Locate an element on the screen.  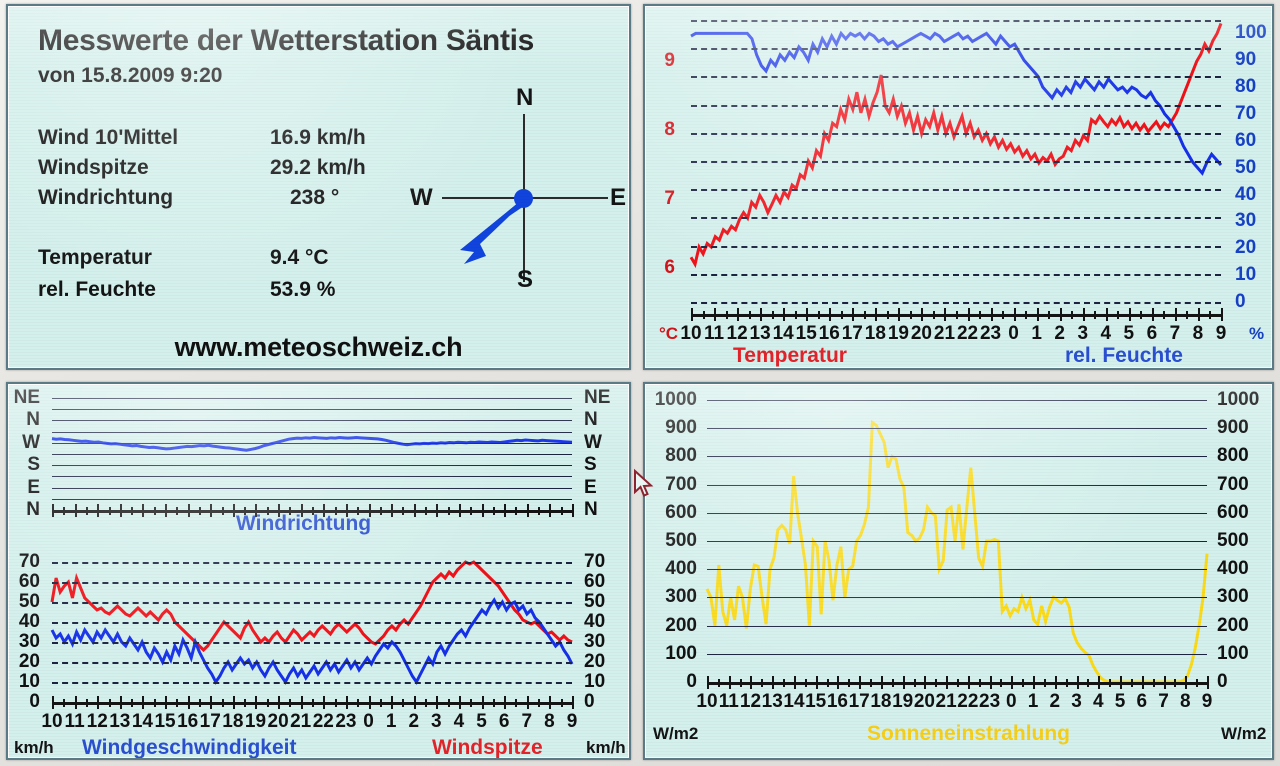
x-axis-label-16: 16 is located at coordinates (837, 701).